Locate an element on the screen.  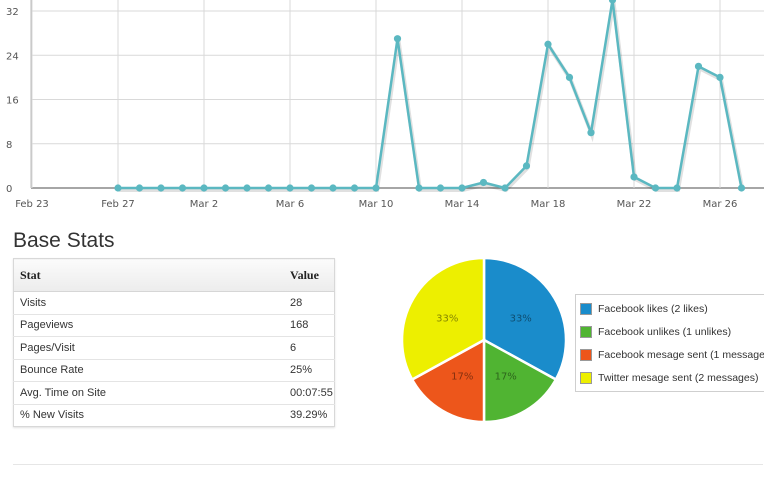
stat-name: % New Visits is located at coordinates (148, 415).